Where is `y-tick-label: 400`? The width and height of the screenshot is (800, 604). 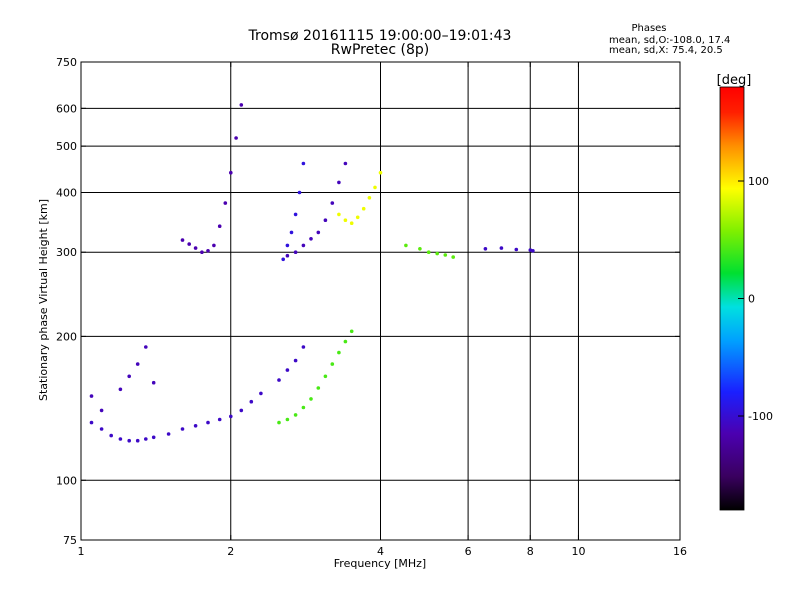 y-tick-label: 400 is located at coordinates (66, 192).